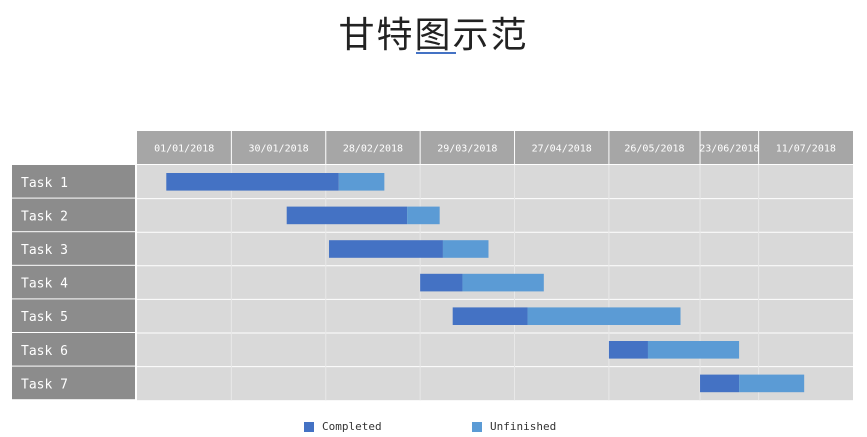 The image size is (867, 437). What do you see at coordinates (373, 149) in the screenshot?
I see `x-tick-label: 28/02/2018` at bounding box center [373, 149].